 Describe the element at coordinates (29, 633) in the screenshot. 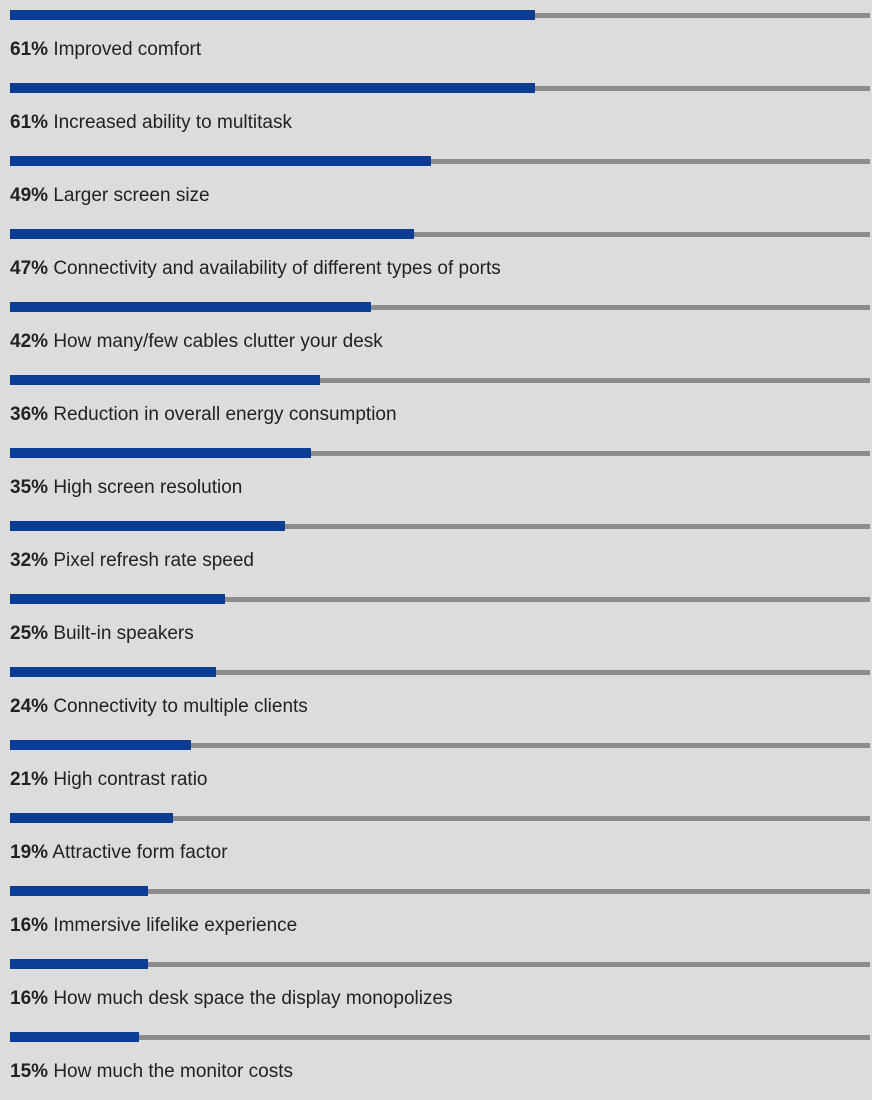

I see `bar-value-label: 25%` at that location.